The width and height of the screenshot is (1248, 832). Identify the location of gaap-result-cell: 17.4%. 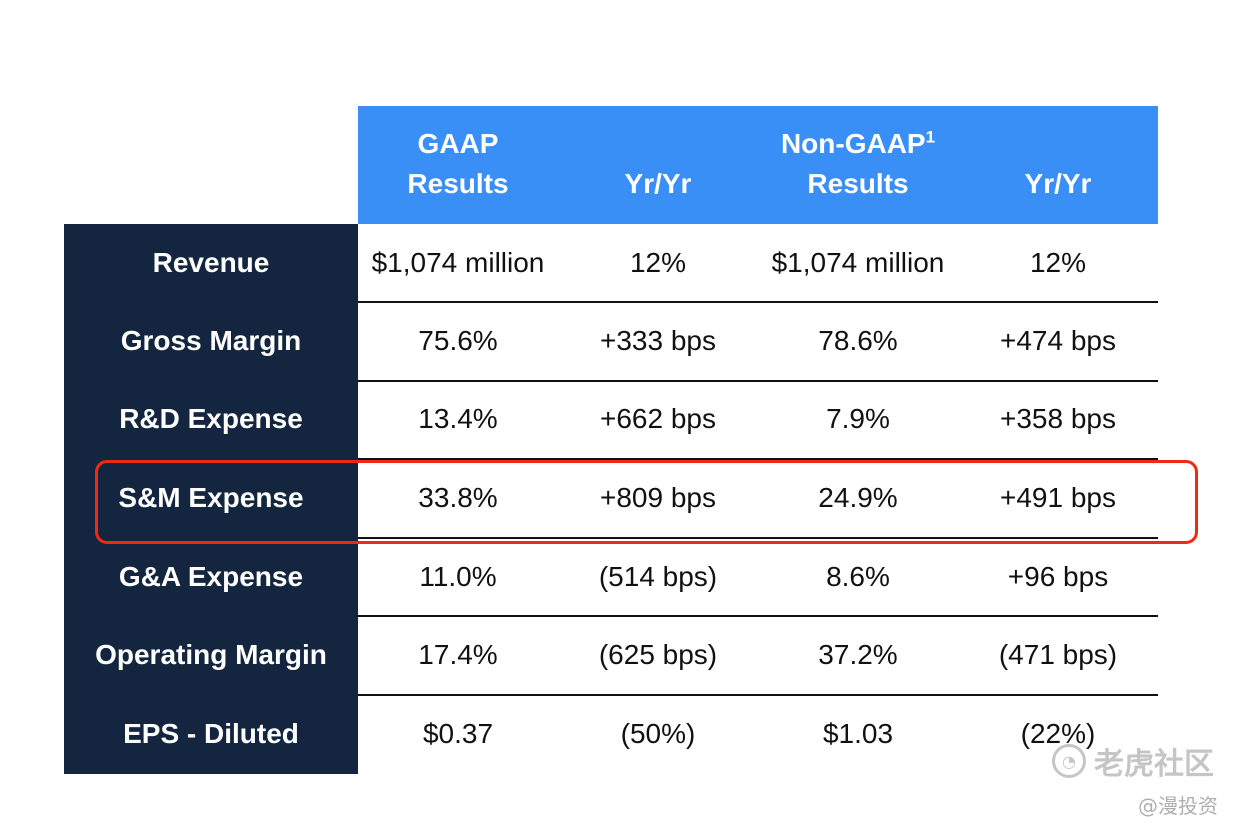
(458, 654).